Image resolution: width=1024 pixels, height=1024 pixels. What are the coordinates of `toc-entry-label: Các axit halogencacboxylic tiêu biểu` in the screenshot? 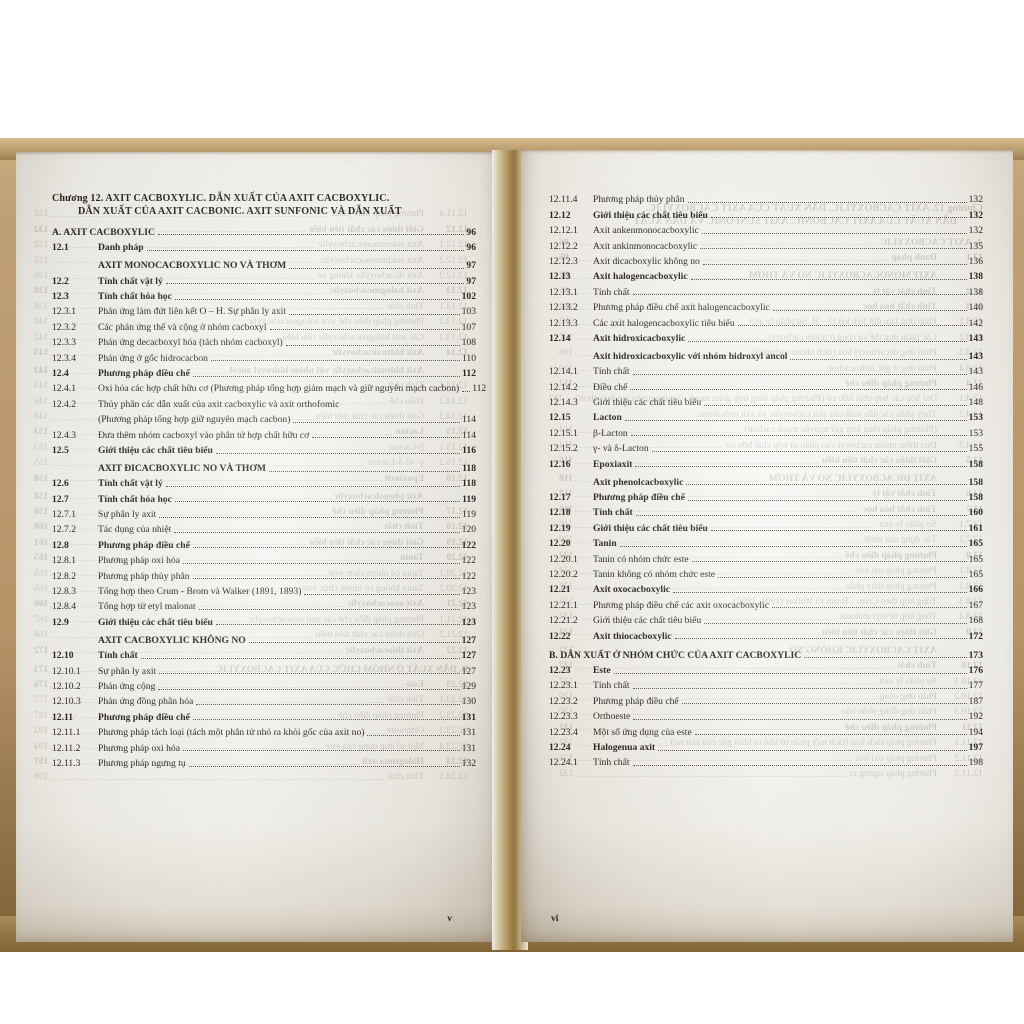 It's located at (664, 323).